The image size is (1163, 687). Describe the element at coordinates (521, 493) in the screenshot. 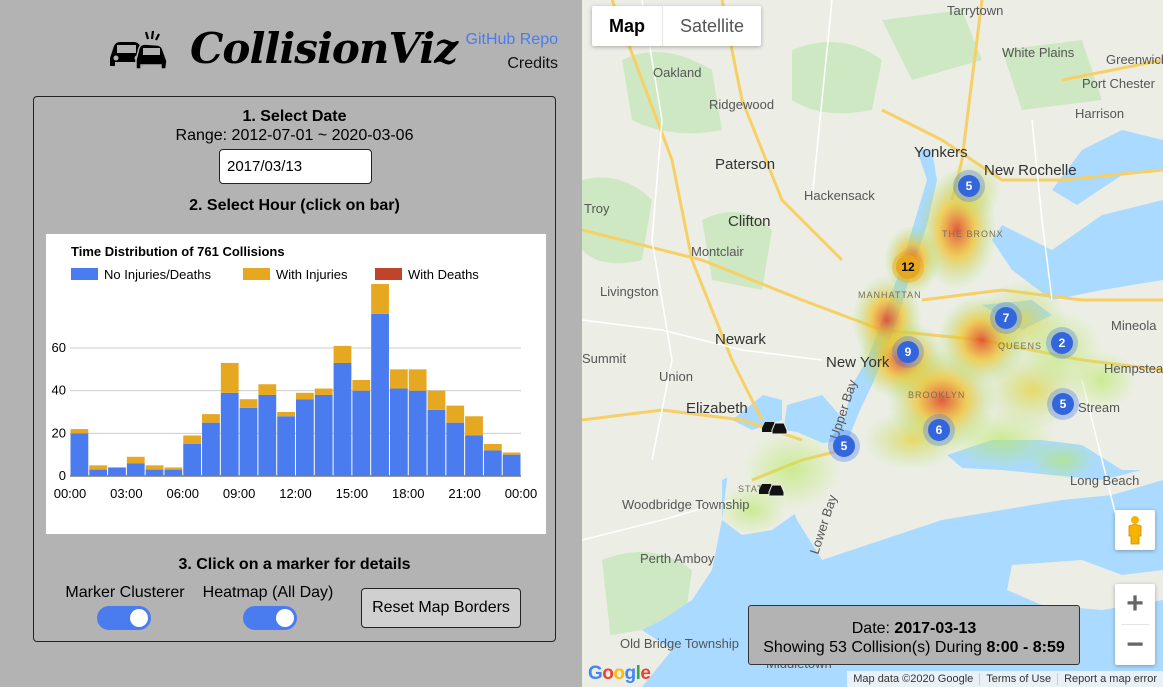

I see `x-tick-label: 00:00` at that location.